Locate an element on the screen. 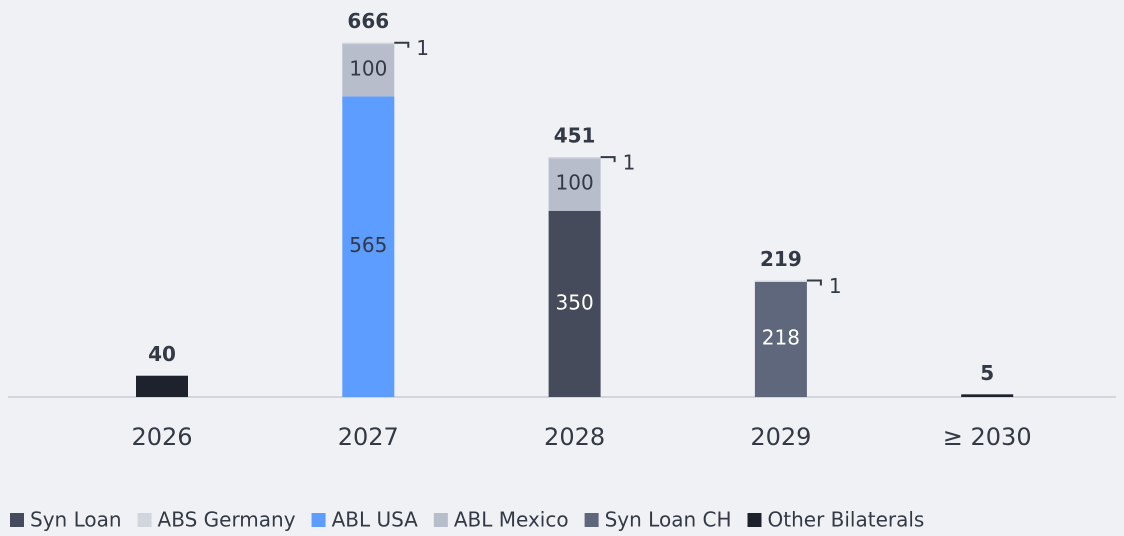 The image size is (1124, 536). x-tick-label: ≥ 2030 is located at coordinates (987, 437).